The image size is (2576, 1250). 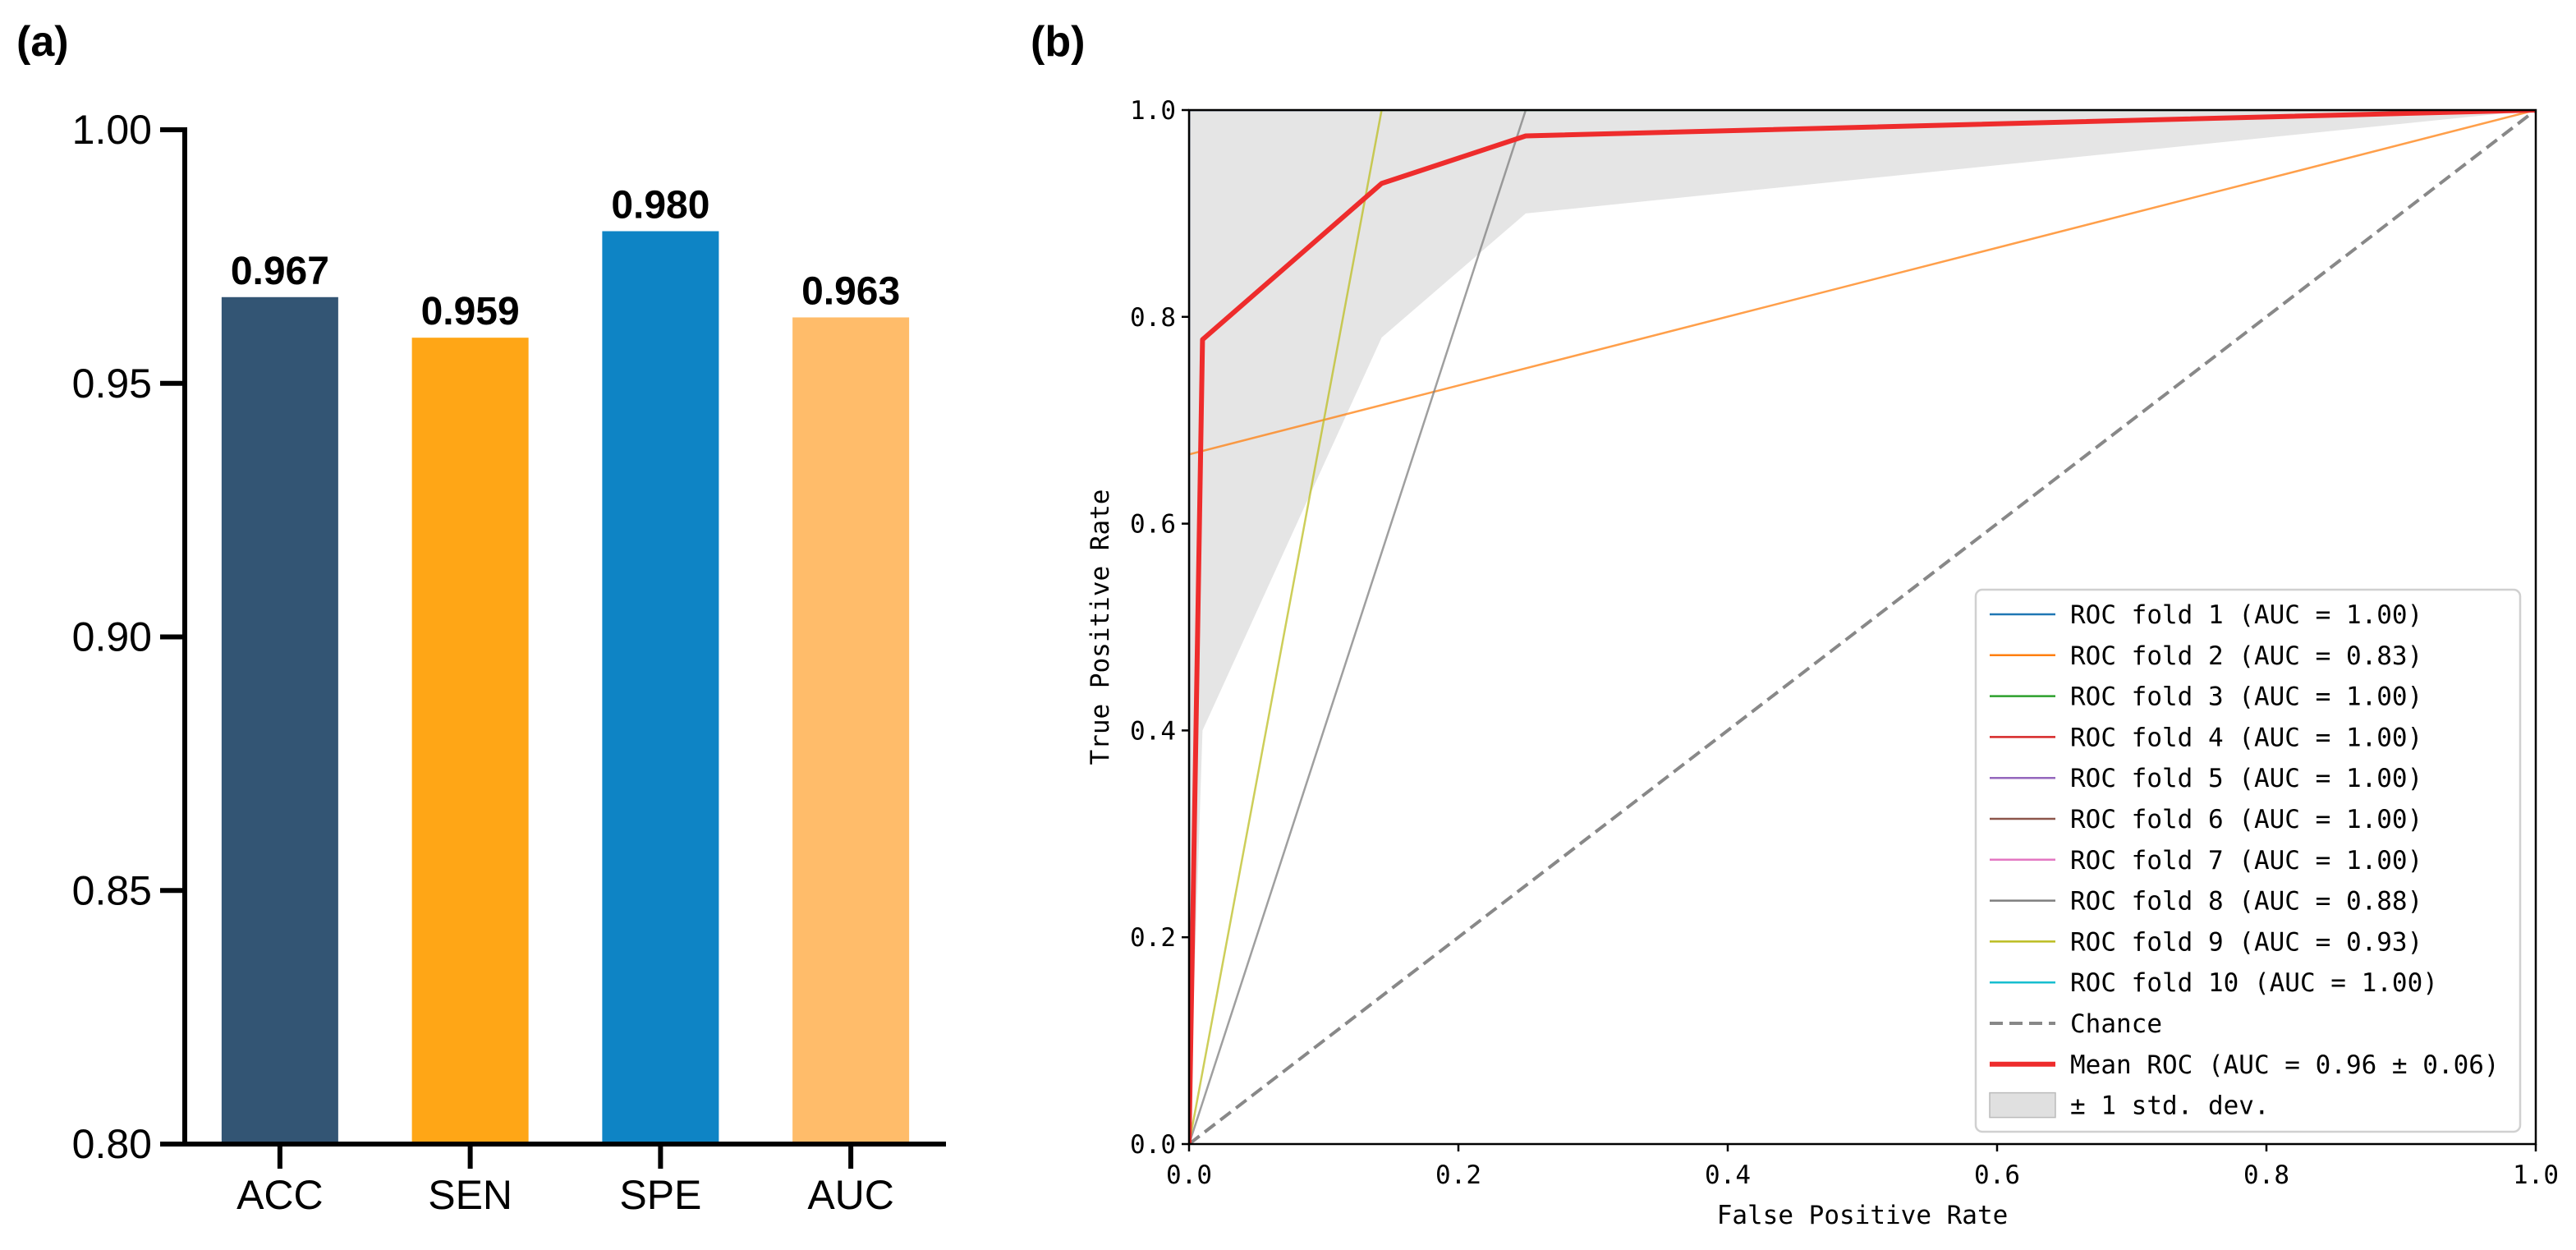 What do you see at coordinates (112, 890) in the screenshot?
I see `bar-y-tick-label: 0.85` at bounding box center [112, 890].